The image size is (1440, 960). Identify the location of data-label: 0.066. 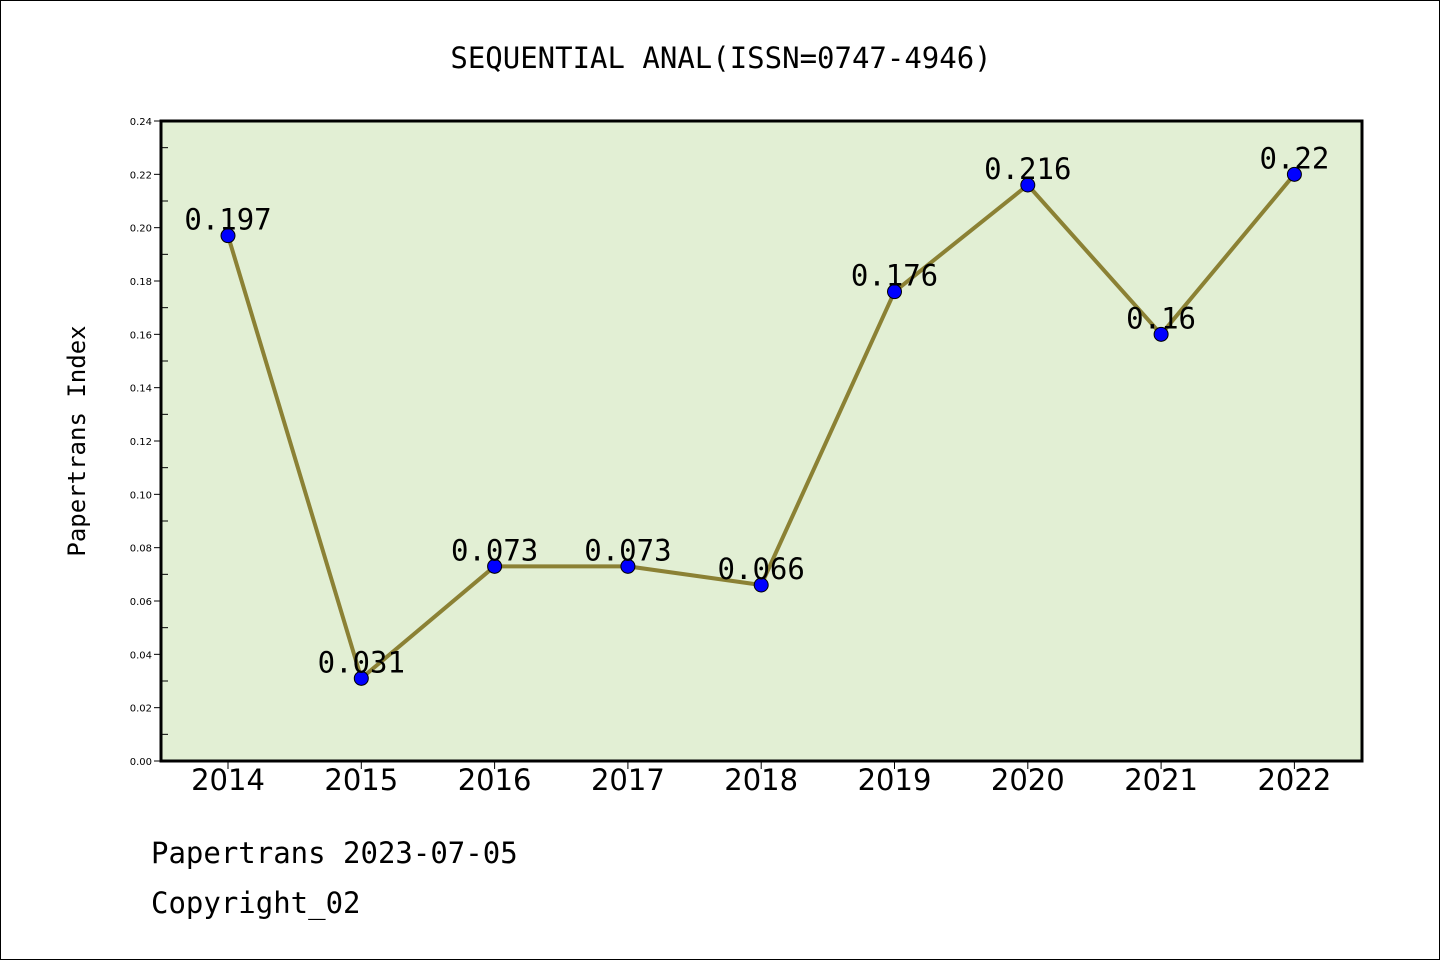
(761, 569).